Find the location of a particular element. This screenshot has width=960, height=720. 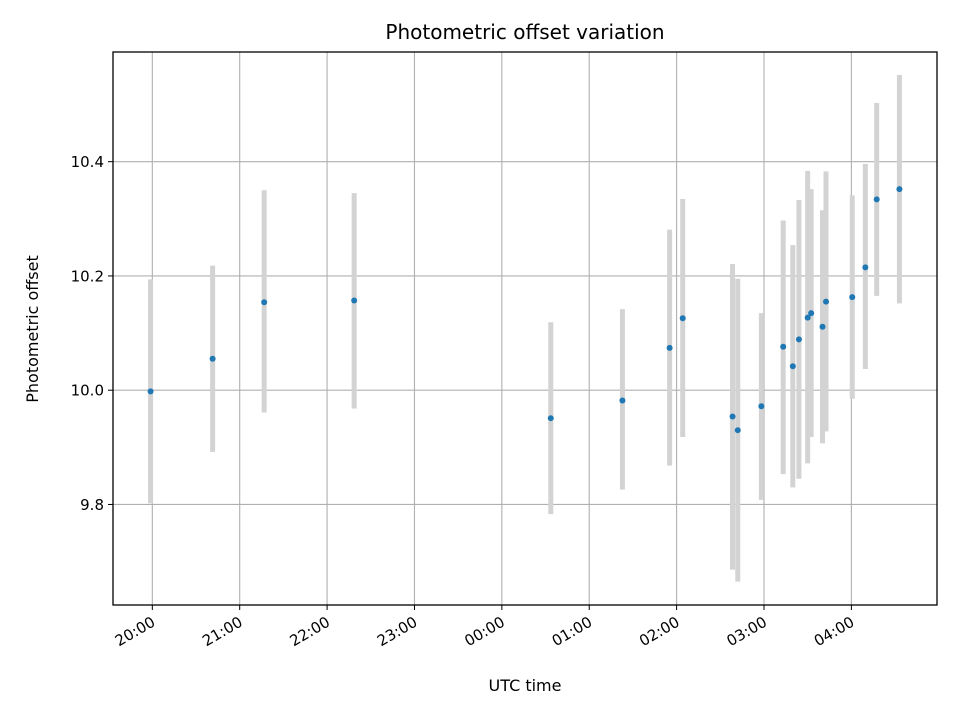

x-tick-label: 23:00 is located at coordinates (397, 631).